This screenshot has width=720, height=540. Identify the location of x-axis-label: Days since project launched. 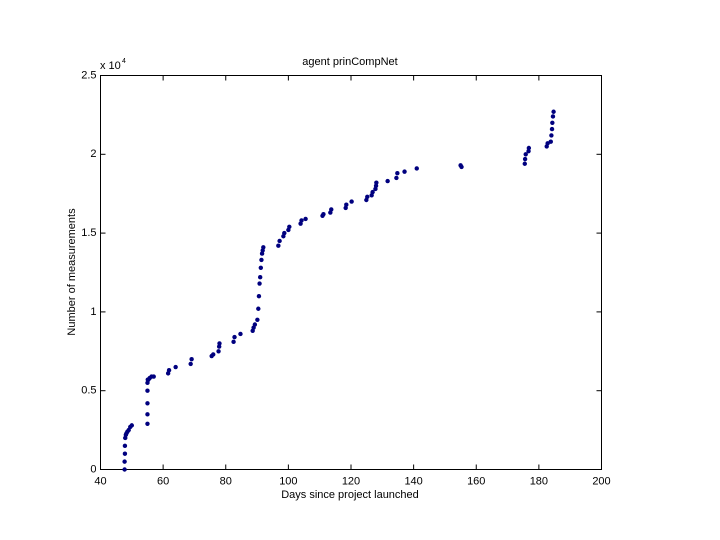
(350, 495).